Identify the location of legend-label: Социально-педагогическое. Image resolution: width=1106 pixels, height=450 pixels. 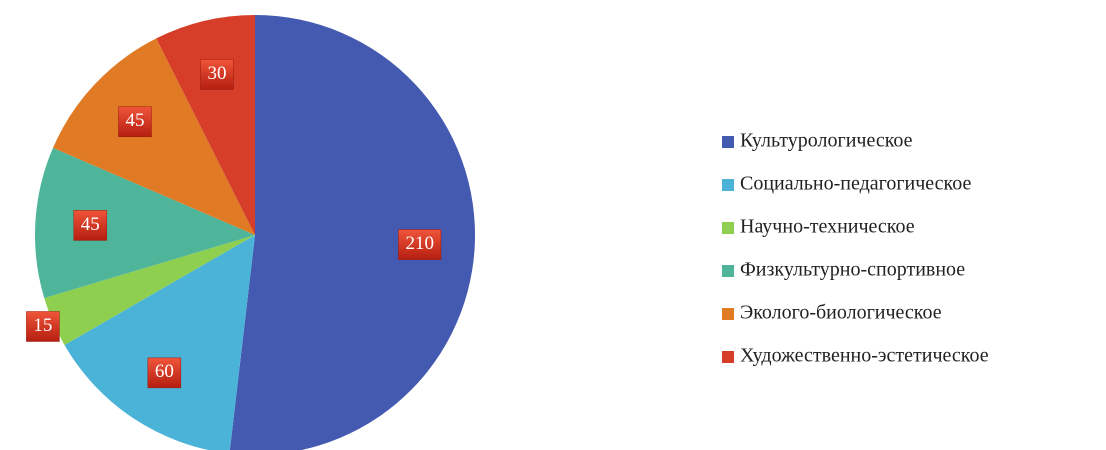
(856, 184).